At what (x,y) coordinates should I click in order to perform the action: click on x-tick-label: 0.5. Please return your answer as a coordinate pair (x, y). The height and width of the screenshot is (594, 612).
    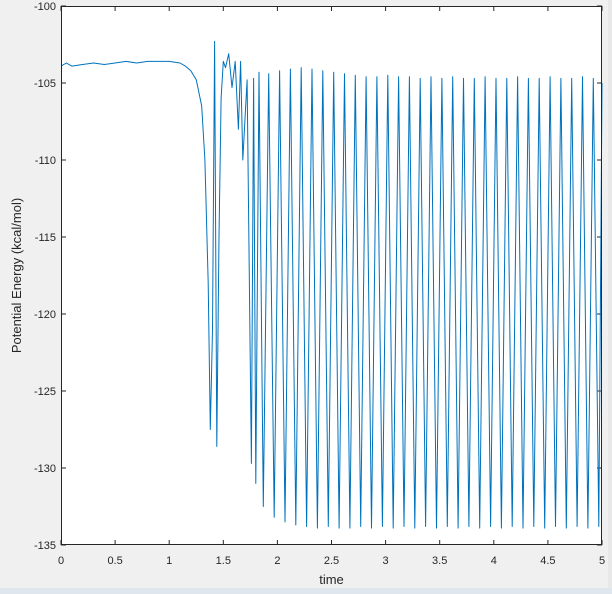
    Looking at the image, I should click on (114, 561).